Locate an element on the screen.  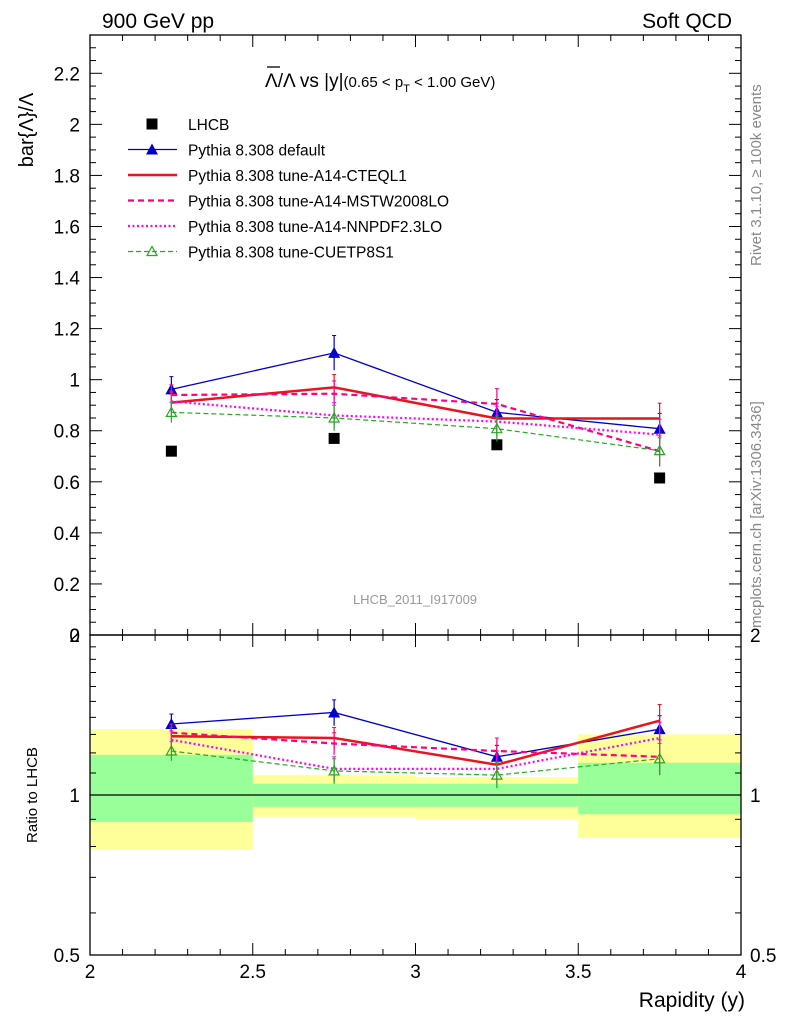
ratio-series-dashed-triangle is located at coordinates (415, 765).